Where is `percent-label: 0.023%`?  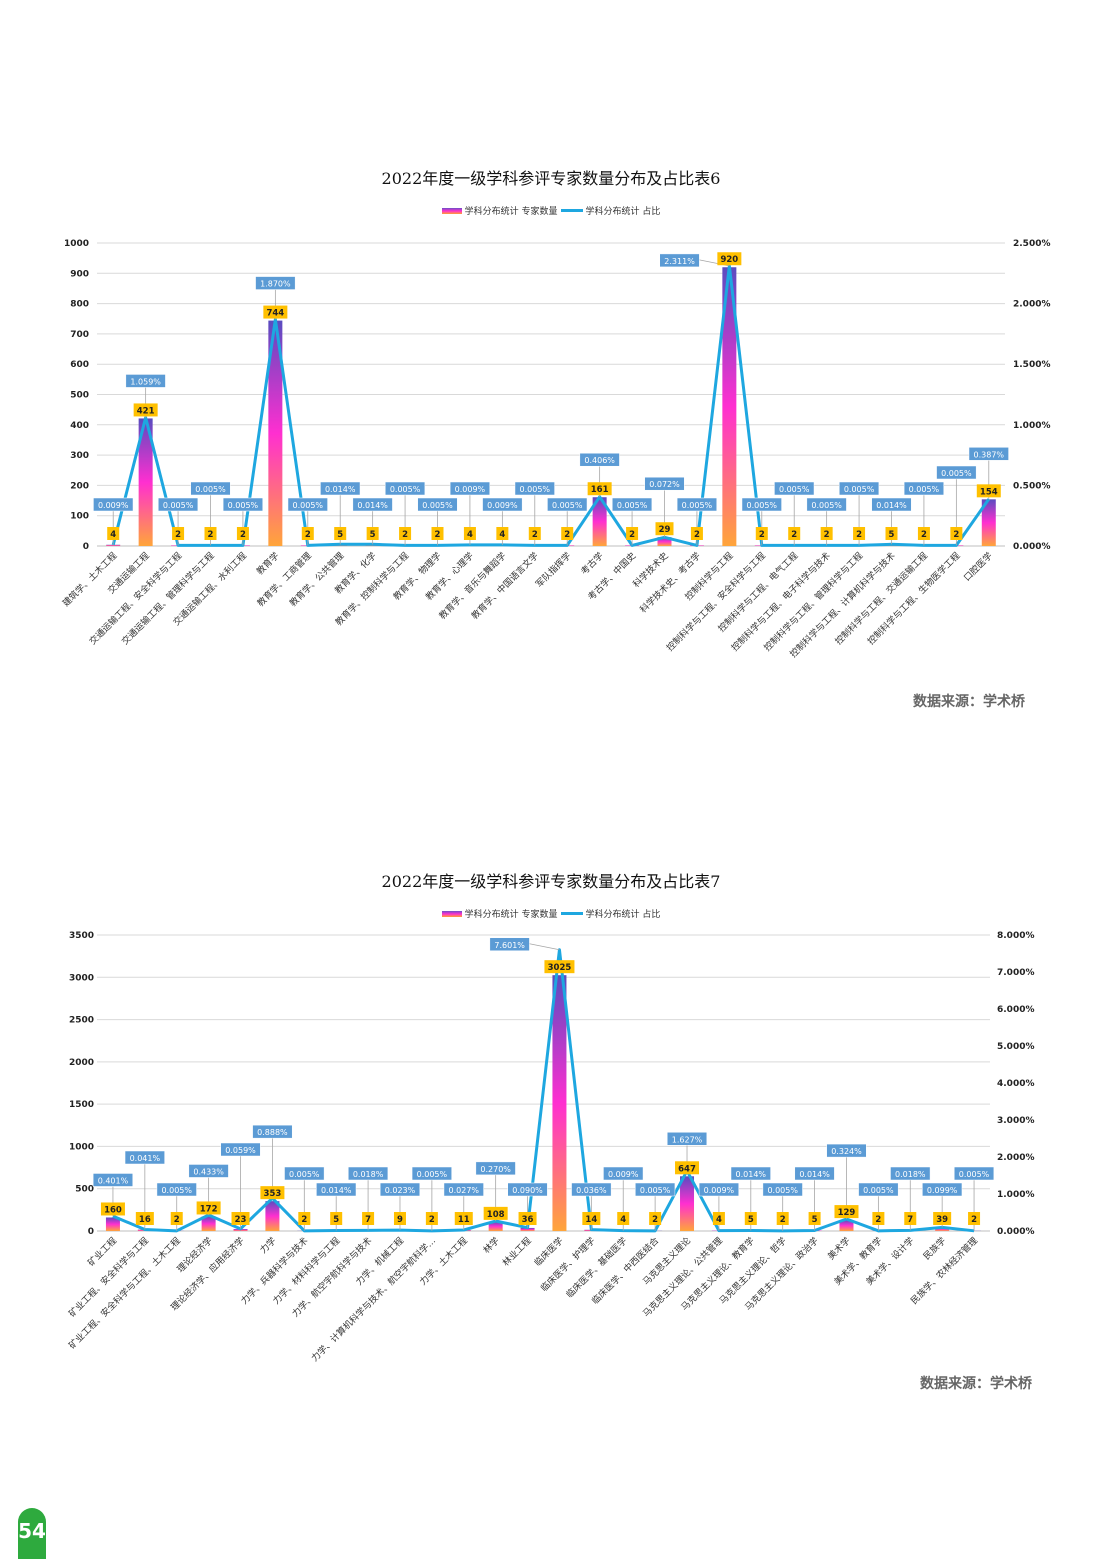
percent-label: 0.023% is located at coordinates (400, 1190).